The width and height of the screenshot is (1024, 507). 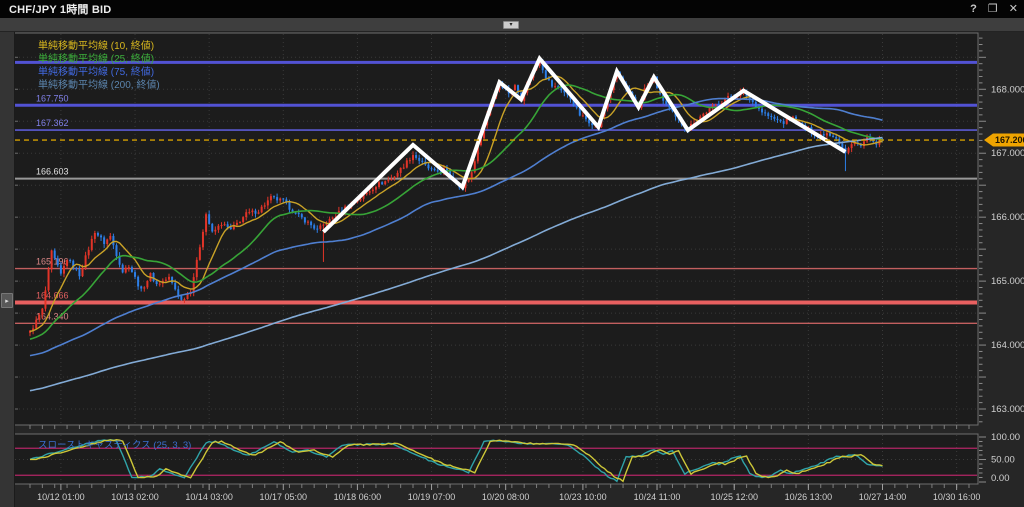 What do you see at coordinates (1007, 217) in the screenshot?
I see `price-axis-label: 166.000` at bounding box center [1007, 217].